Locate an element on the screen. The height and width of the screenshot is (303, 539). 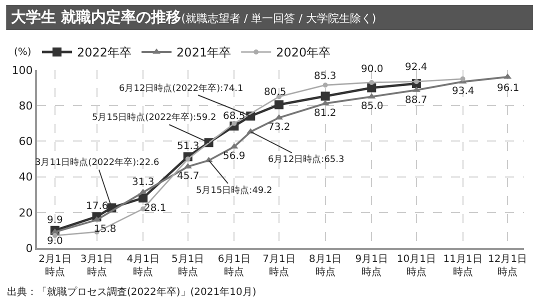
data-label: 93.4 is located at coordinates (463, 91).